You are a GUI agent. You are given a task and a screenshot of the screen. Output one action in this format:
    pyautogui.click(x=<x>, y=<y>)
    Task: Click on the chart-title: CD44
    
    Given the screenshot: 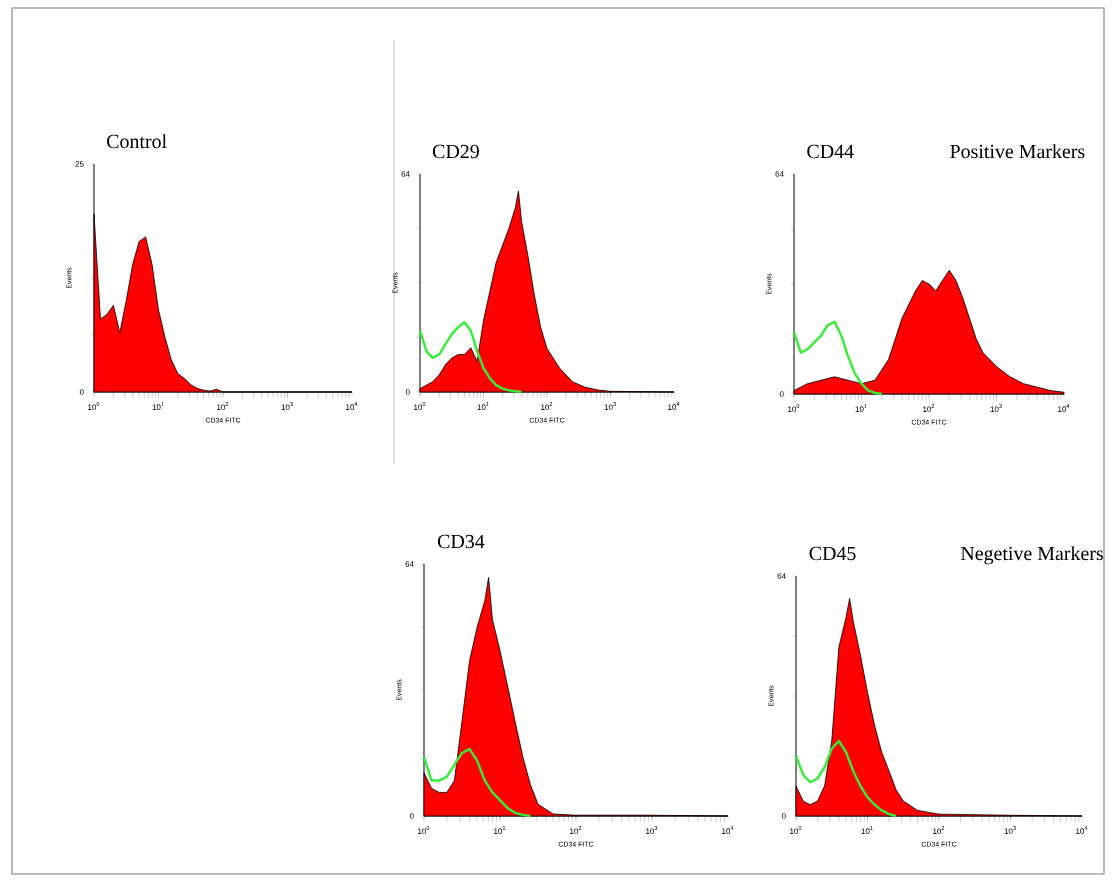 What is the action you would take?
    pyautogui.click(x=830, y=151)
    